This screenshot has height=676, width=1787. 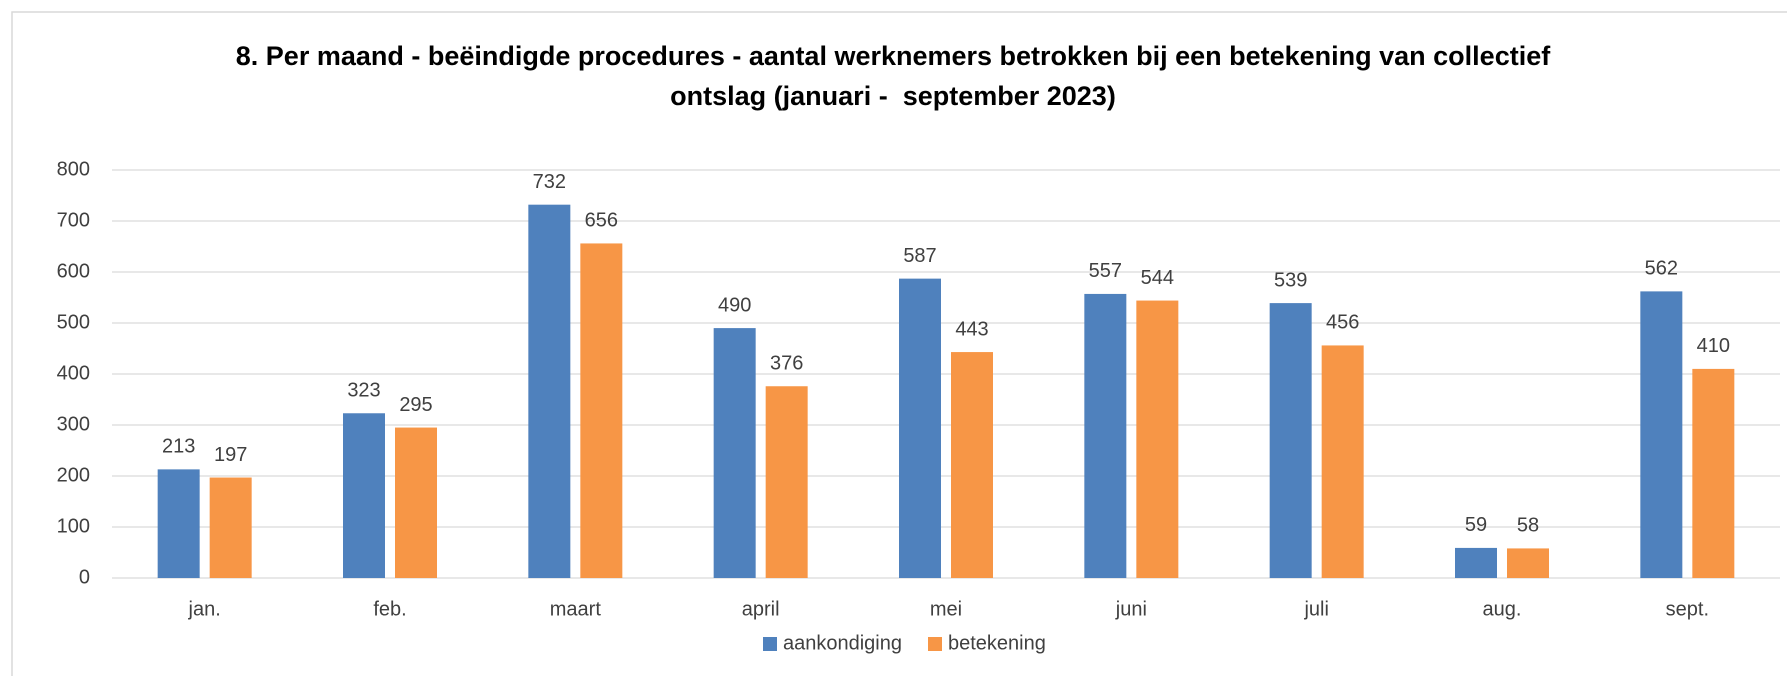 What do you see at coordinates (230, 455) in the screenshot?
I see `data-label: 197` at bounding box center [230, 455].